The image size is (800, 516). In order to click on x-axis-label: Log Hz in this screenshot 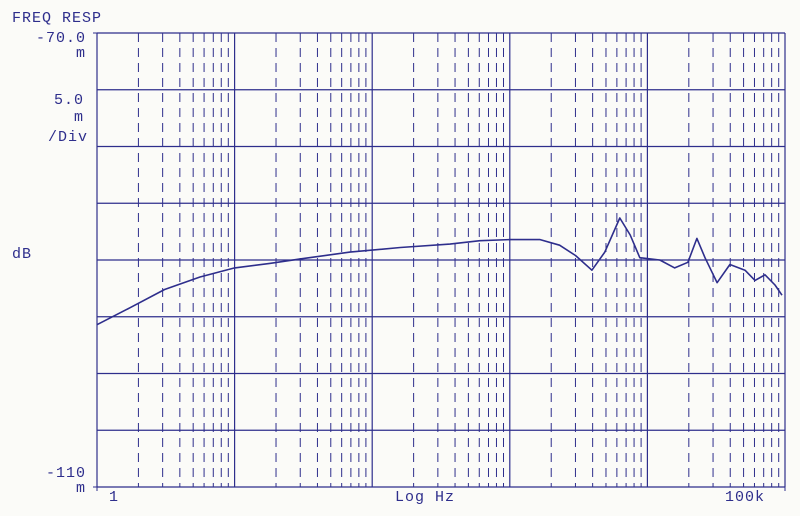, I will do `click(425, 497)`.